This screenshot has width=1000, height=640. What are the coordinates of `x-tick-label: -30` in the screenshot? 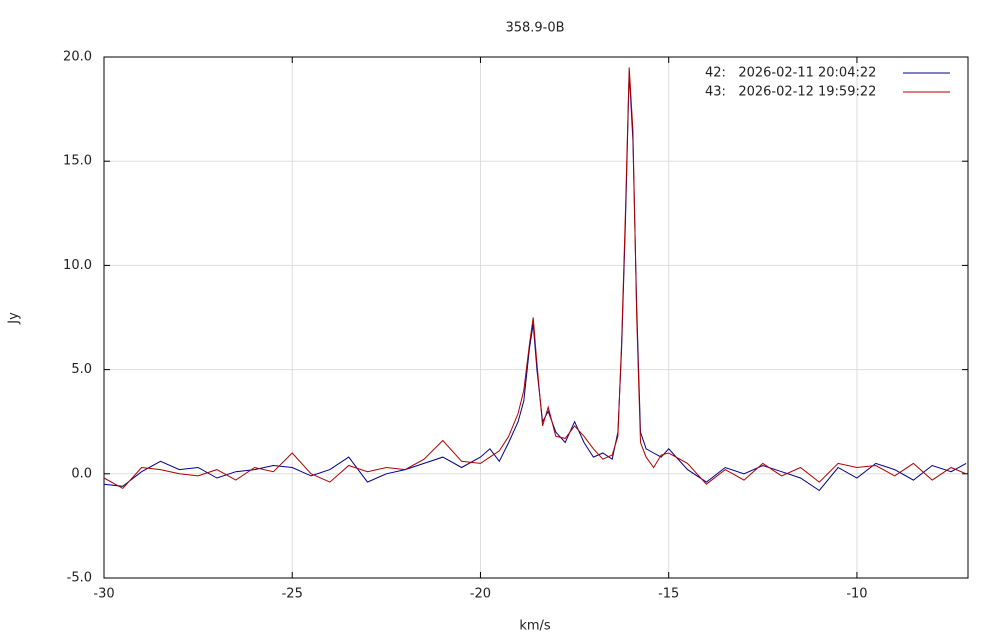 It's located at (103, 594).